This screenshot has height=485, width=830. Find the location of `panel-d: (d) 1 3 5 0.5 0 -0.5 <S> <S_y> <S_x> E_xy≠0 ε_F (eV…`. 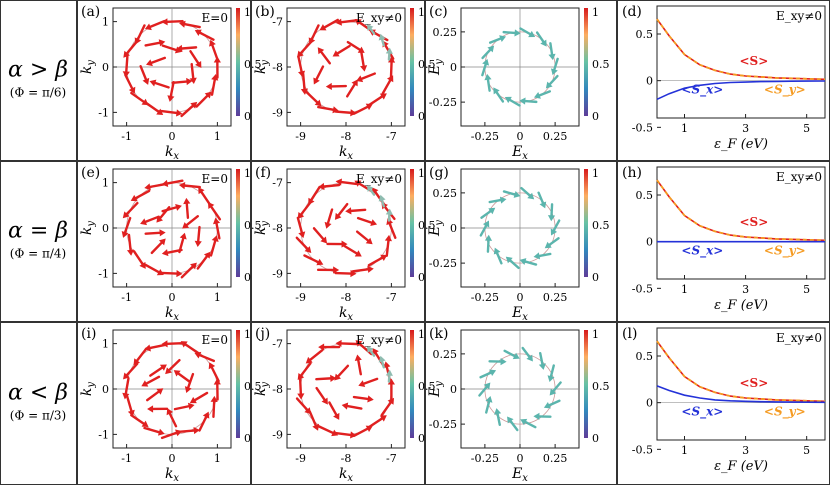

panel-d: (d) 1 3 5 0.5 0 -0.5 <S> <S_y> <S_x> E_xy≠0 ε_F (eV… is located at coordinates (724, 78).